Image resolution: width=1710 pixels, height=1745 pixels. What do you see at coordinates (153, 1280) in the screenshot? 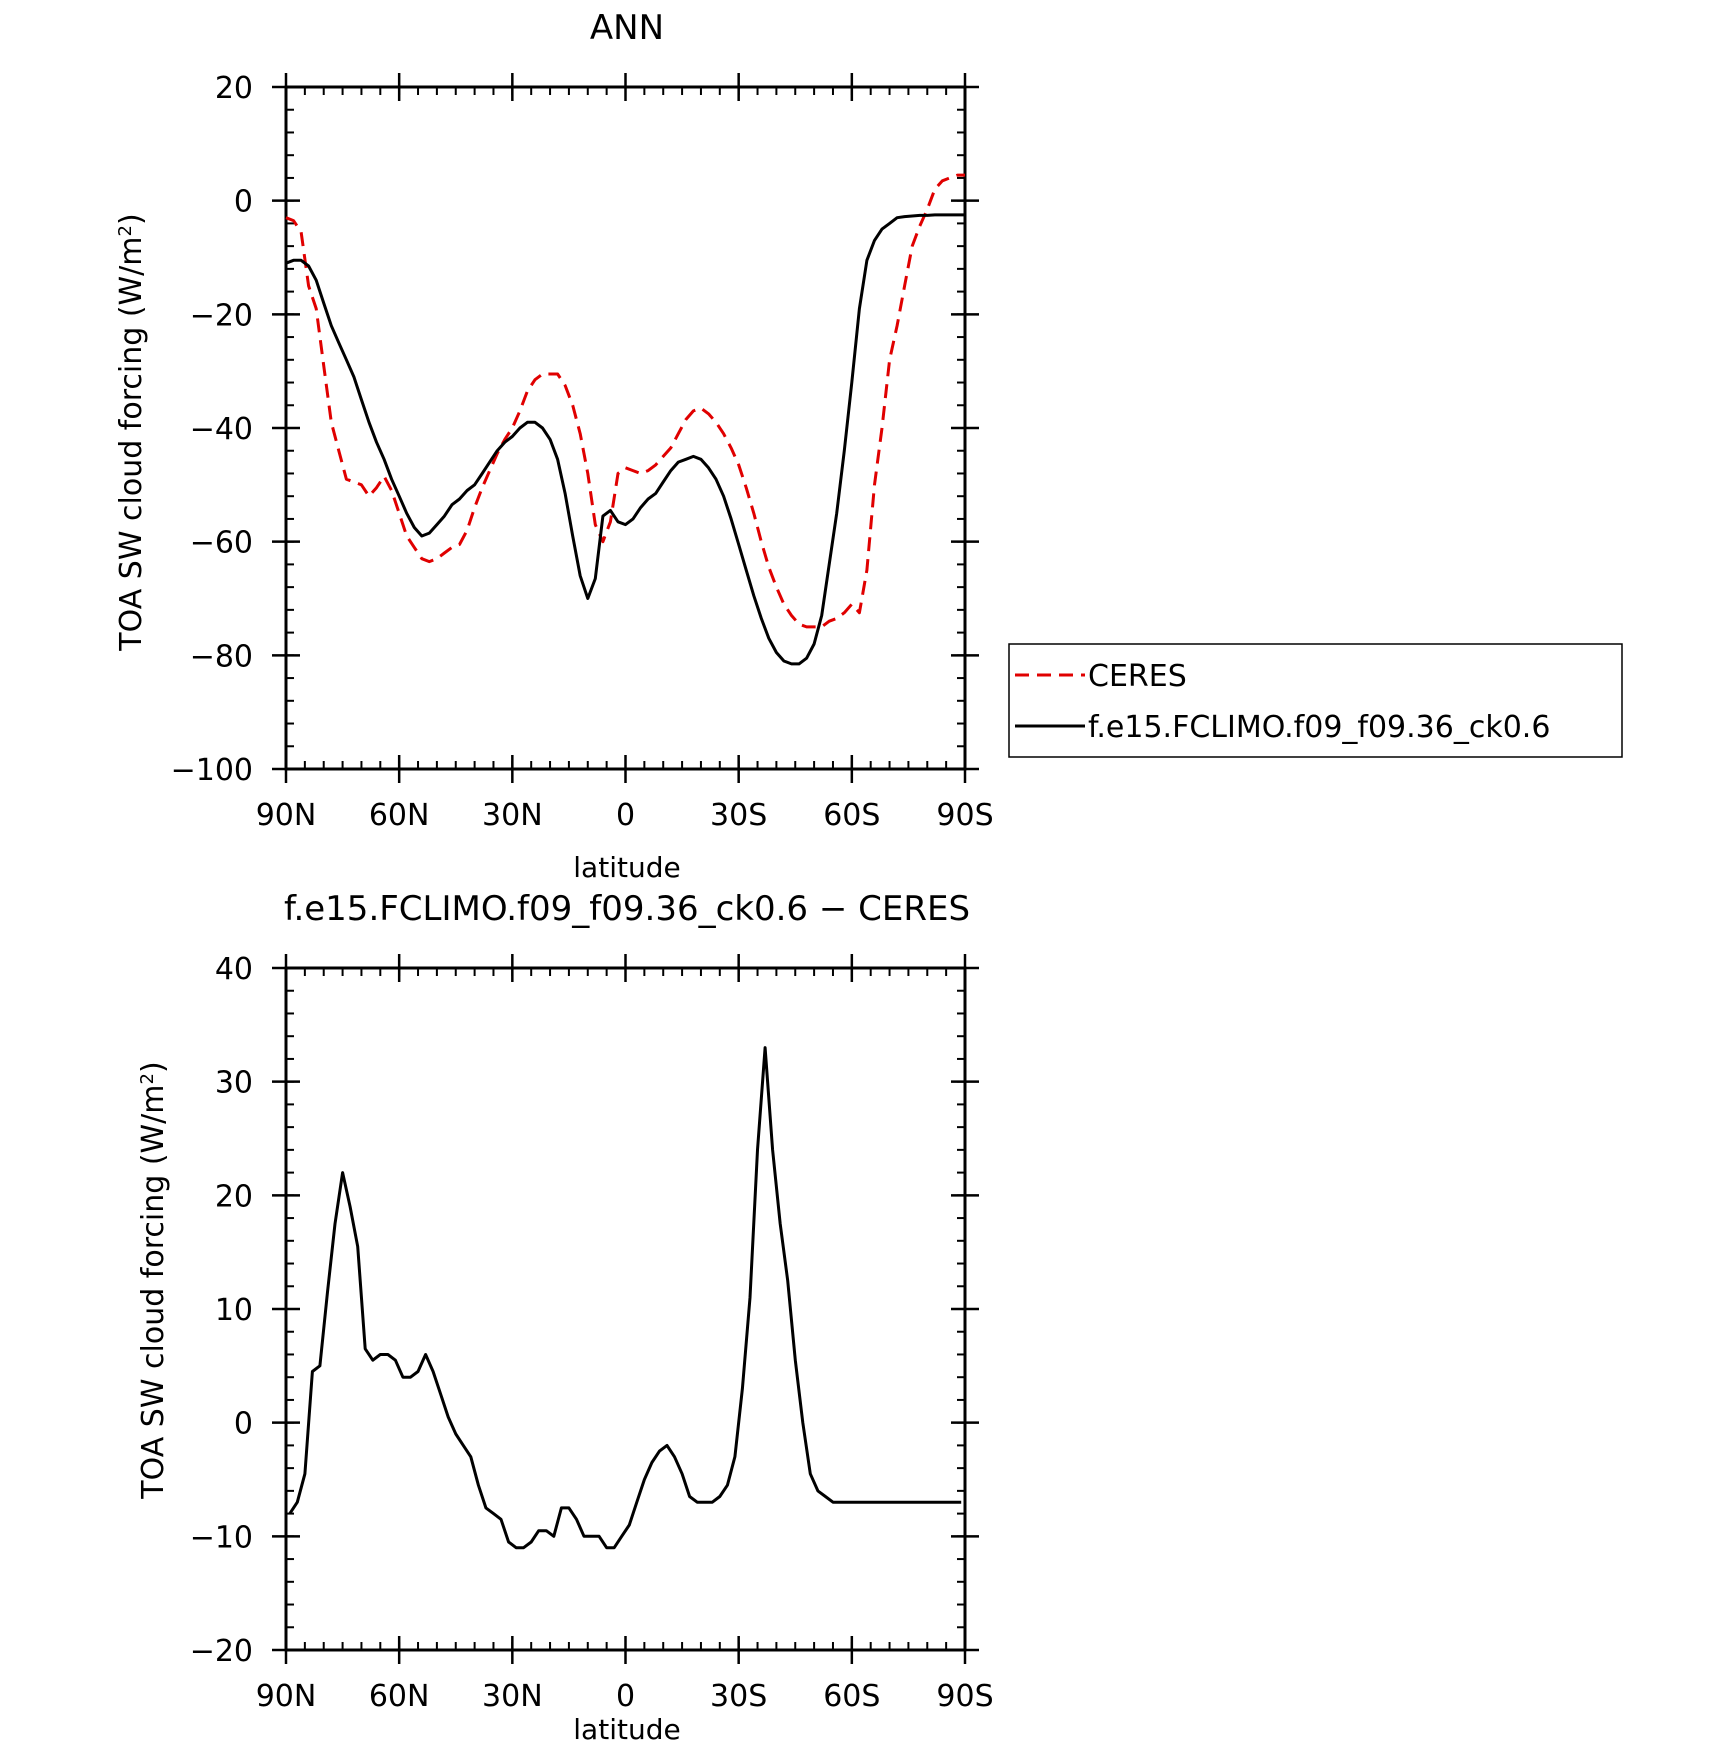
I see `bottom-y-axis-label: TOA SW cloud forcing (W/m2)` at bounding box center [153, 1280].